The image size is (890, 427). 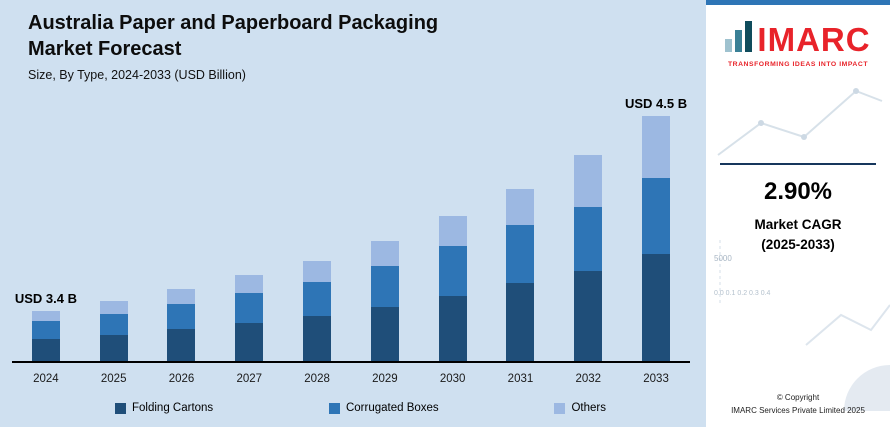 I want to click on x-axis-label-2030: 2030, so click(x=452, y=379).